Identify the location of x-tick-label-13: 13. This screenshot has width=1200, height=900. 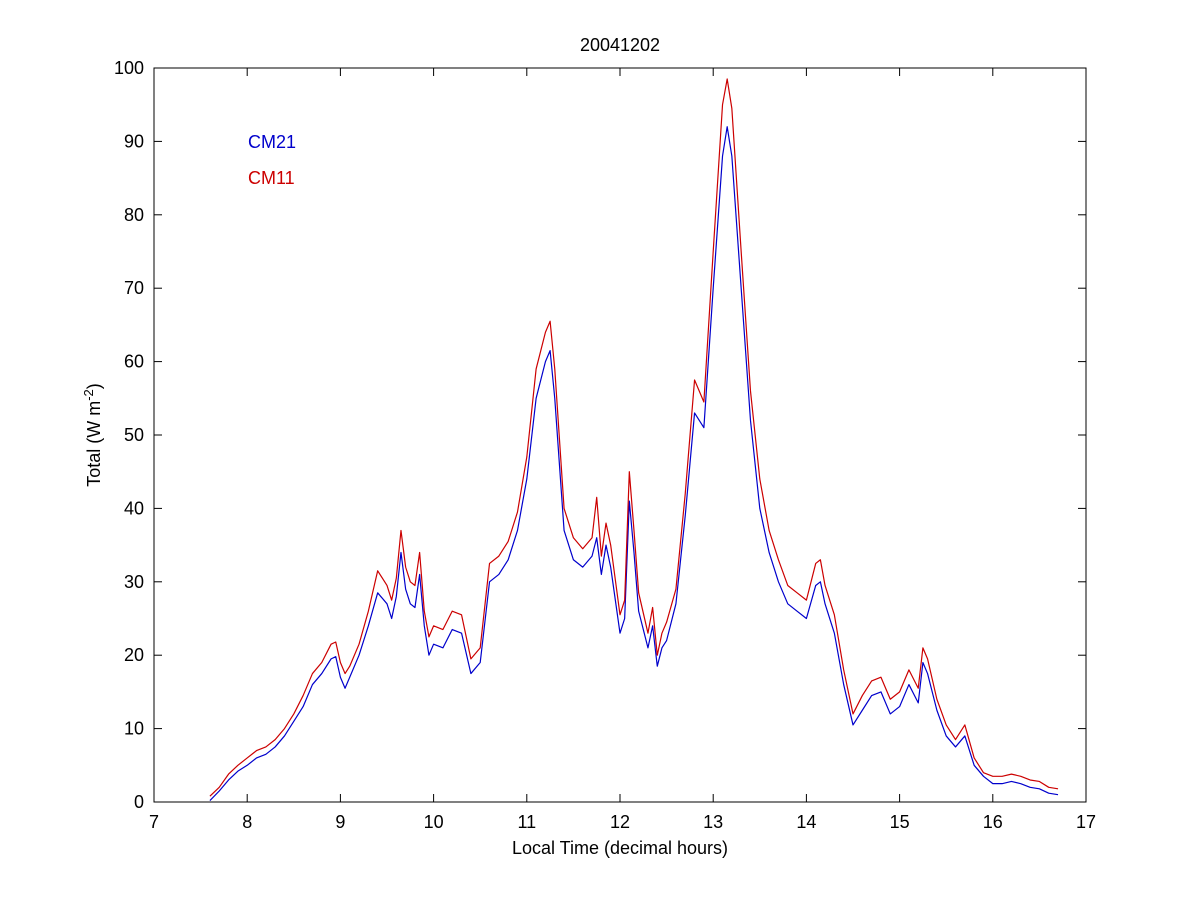
(713, 822).